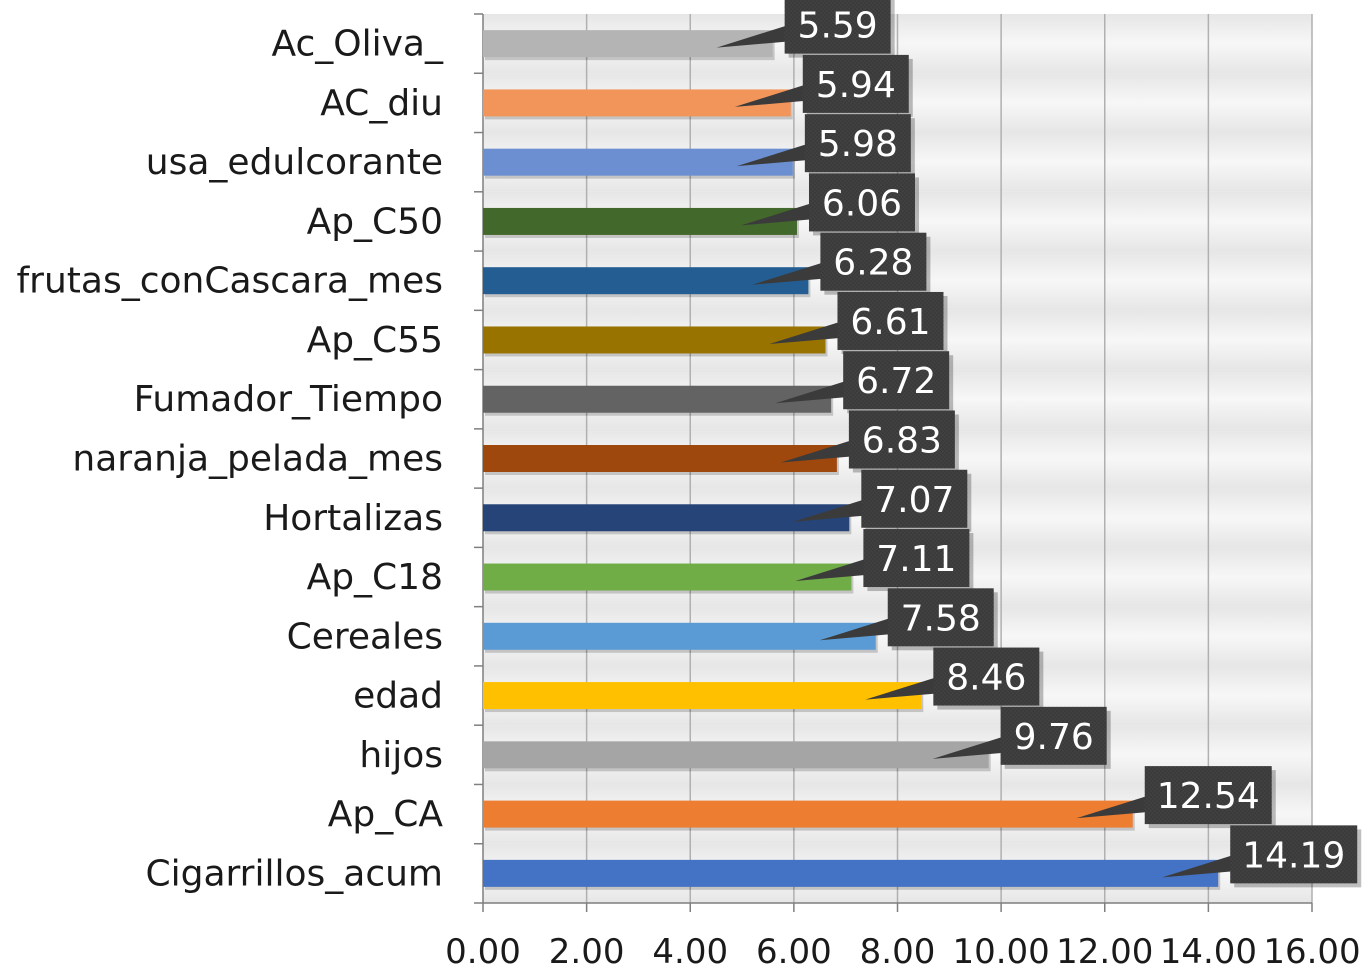  I want to click on category-label: hijos, so click(401, 755).